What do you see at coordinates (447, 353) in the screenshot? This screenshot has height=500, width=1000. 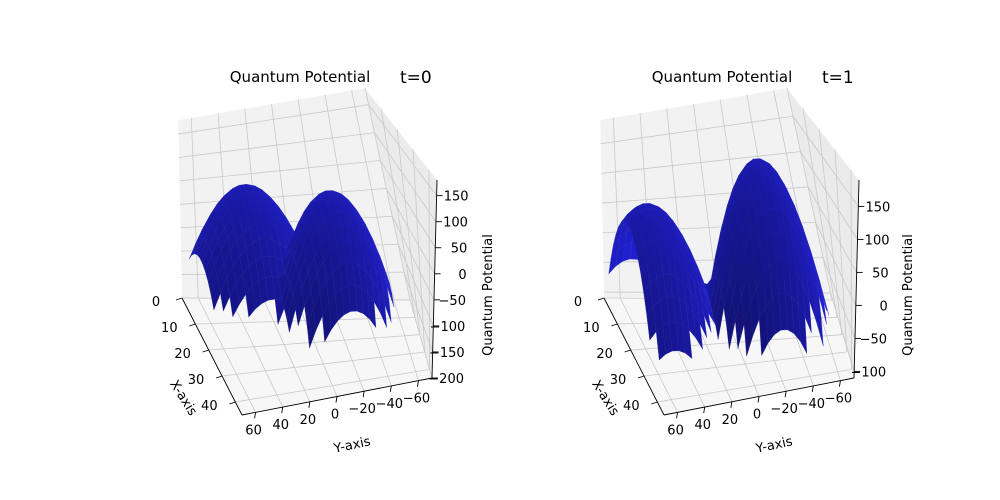 I see `z-tick-label: −150` at bounding box center [447, 353].